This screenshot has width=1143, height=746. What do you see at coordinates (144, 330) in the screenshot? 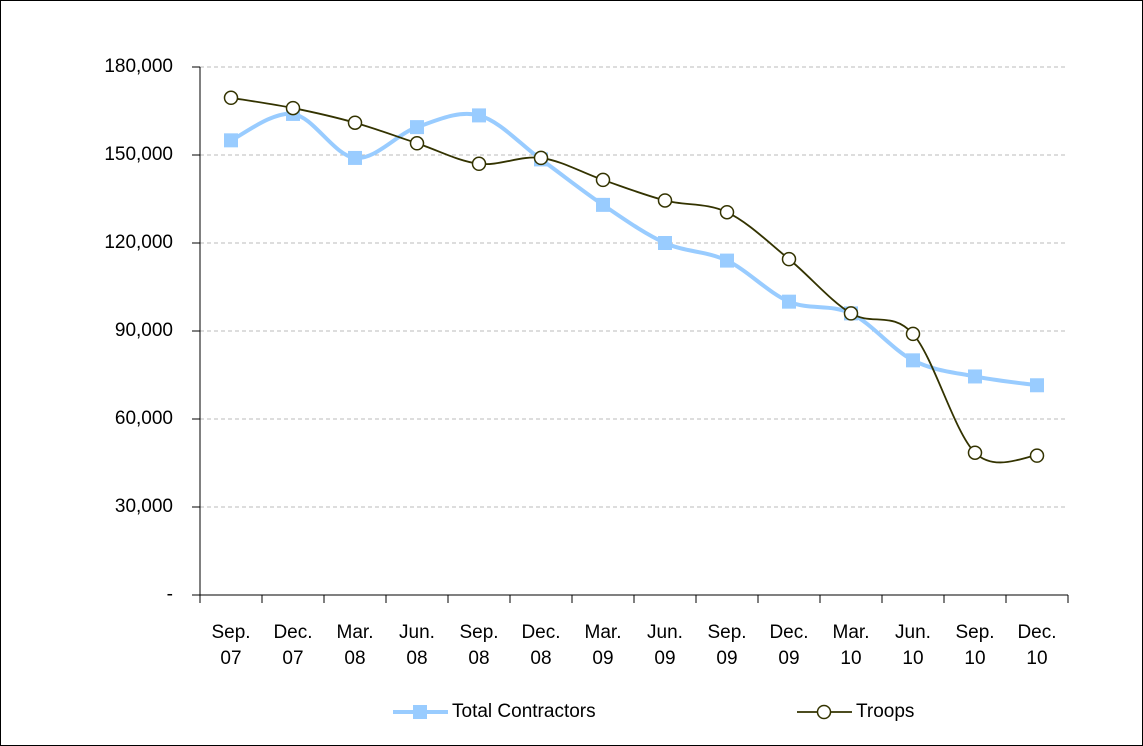
I see `y-tick-label: 90,000` at bounding box center [144, 330].